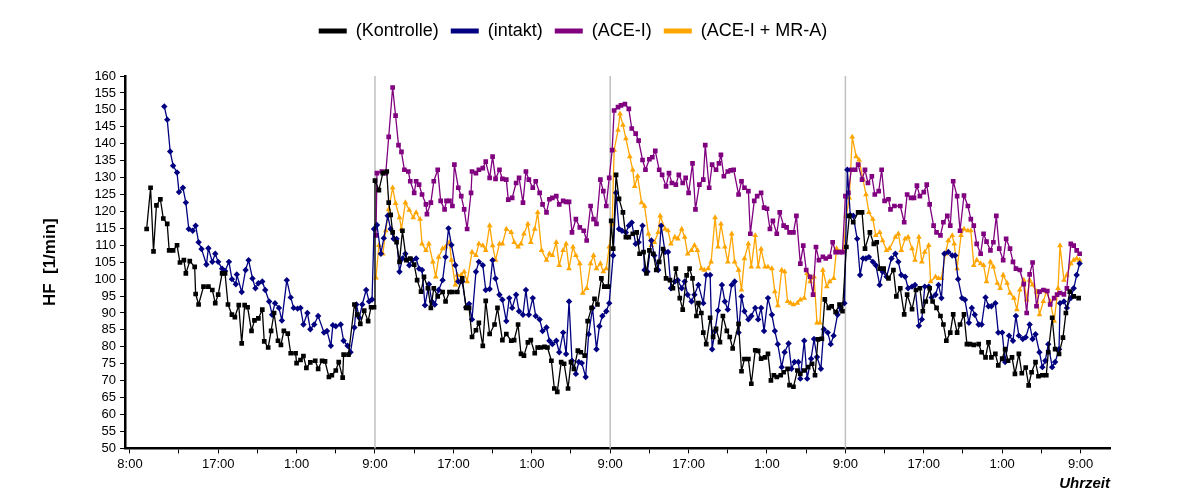  I want to click on y-tick-label: 100, so click(105, 278).